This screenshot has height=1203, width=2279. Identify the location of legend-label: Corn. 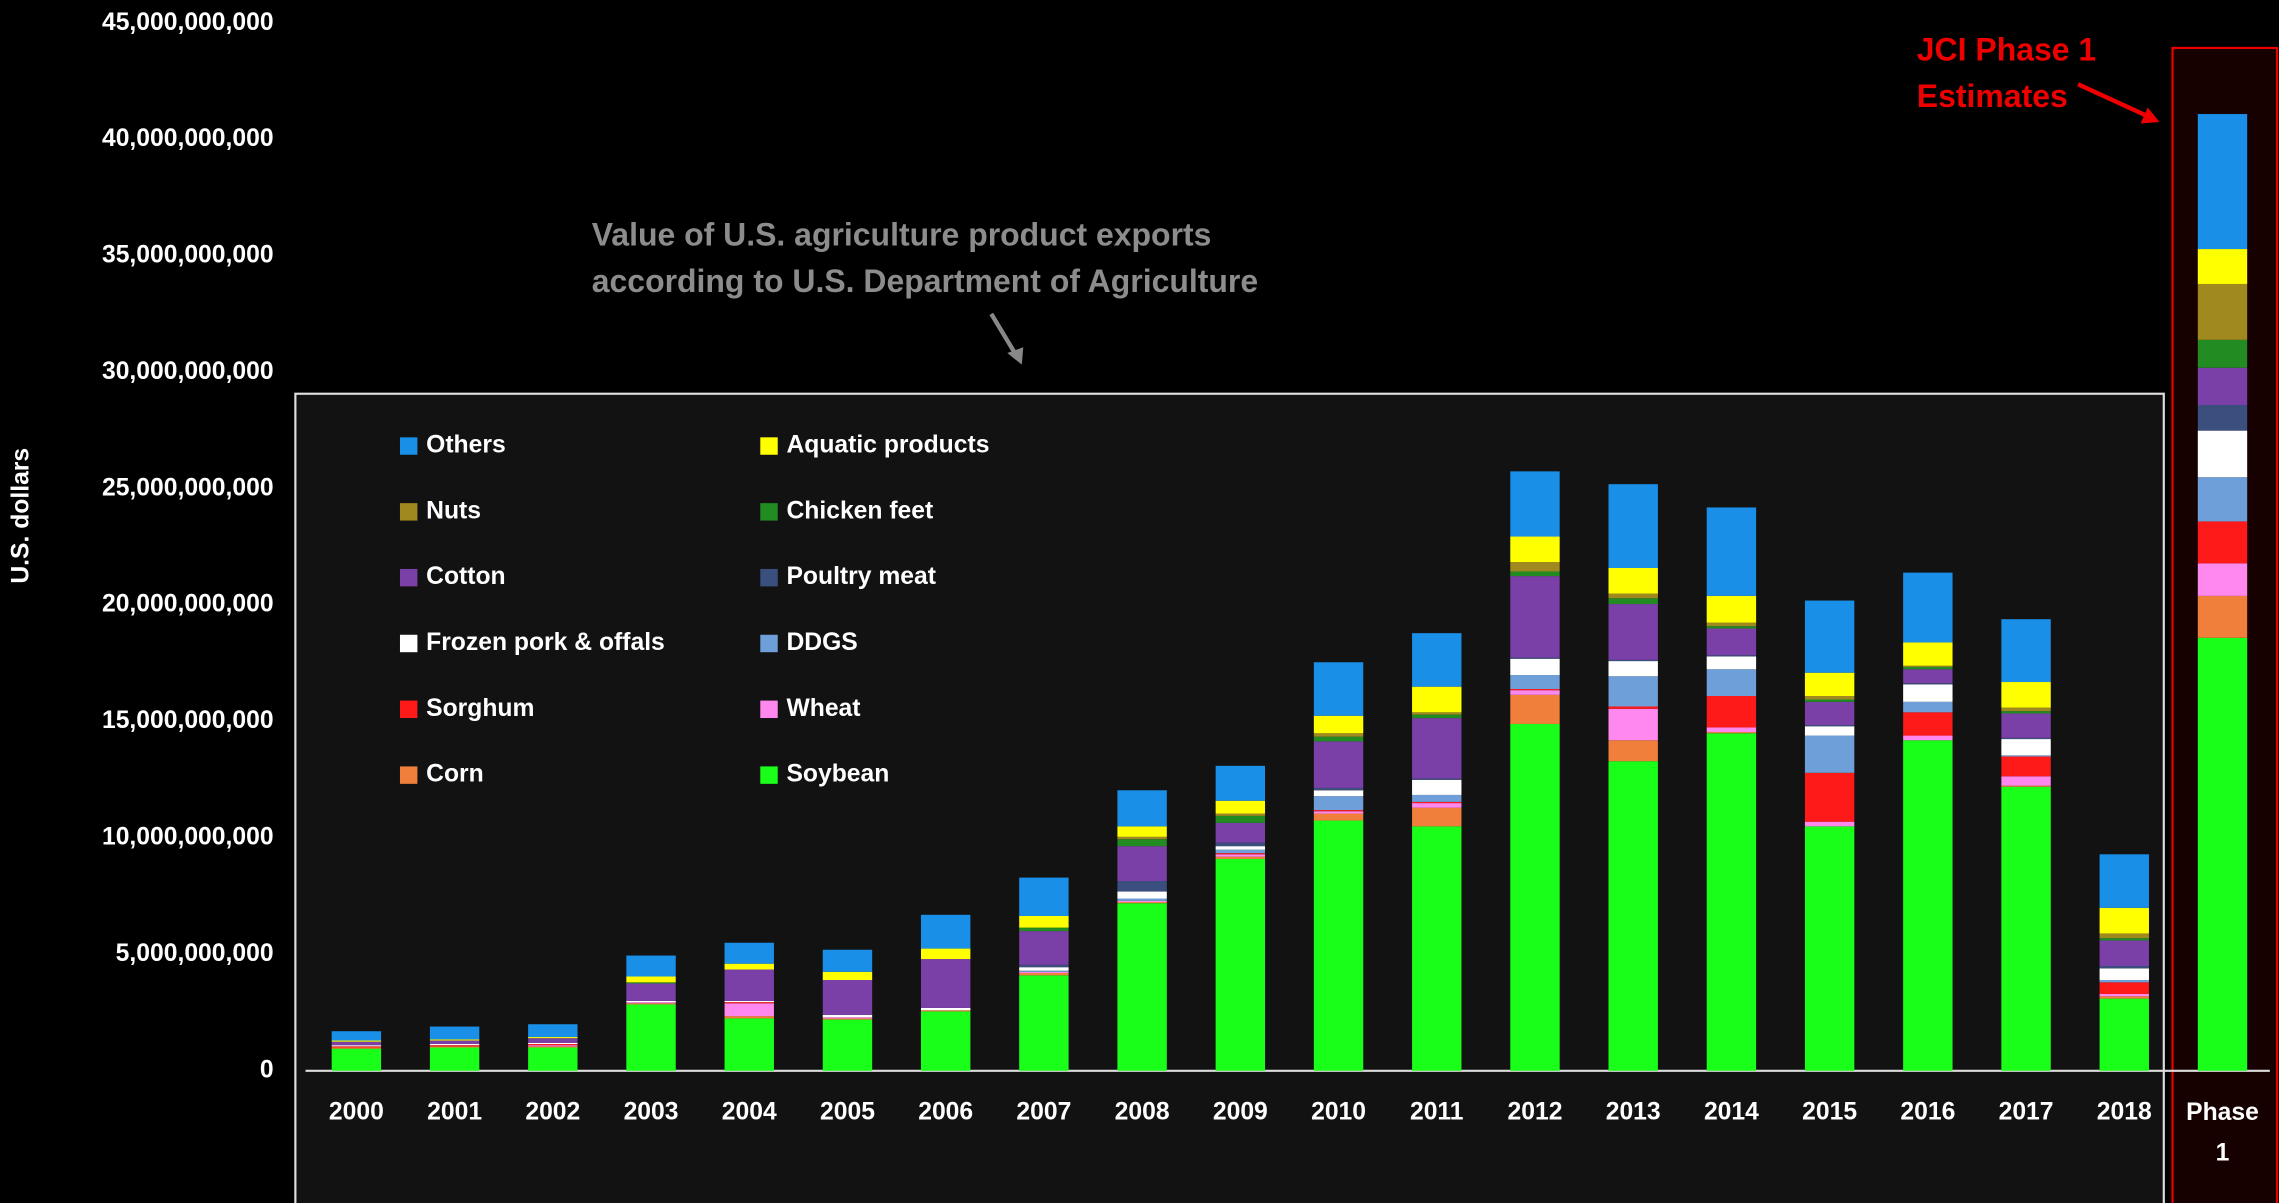
(455, 774).